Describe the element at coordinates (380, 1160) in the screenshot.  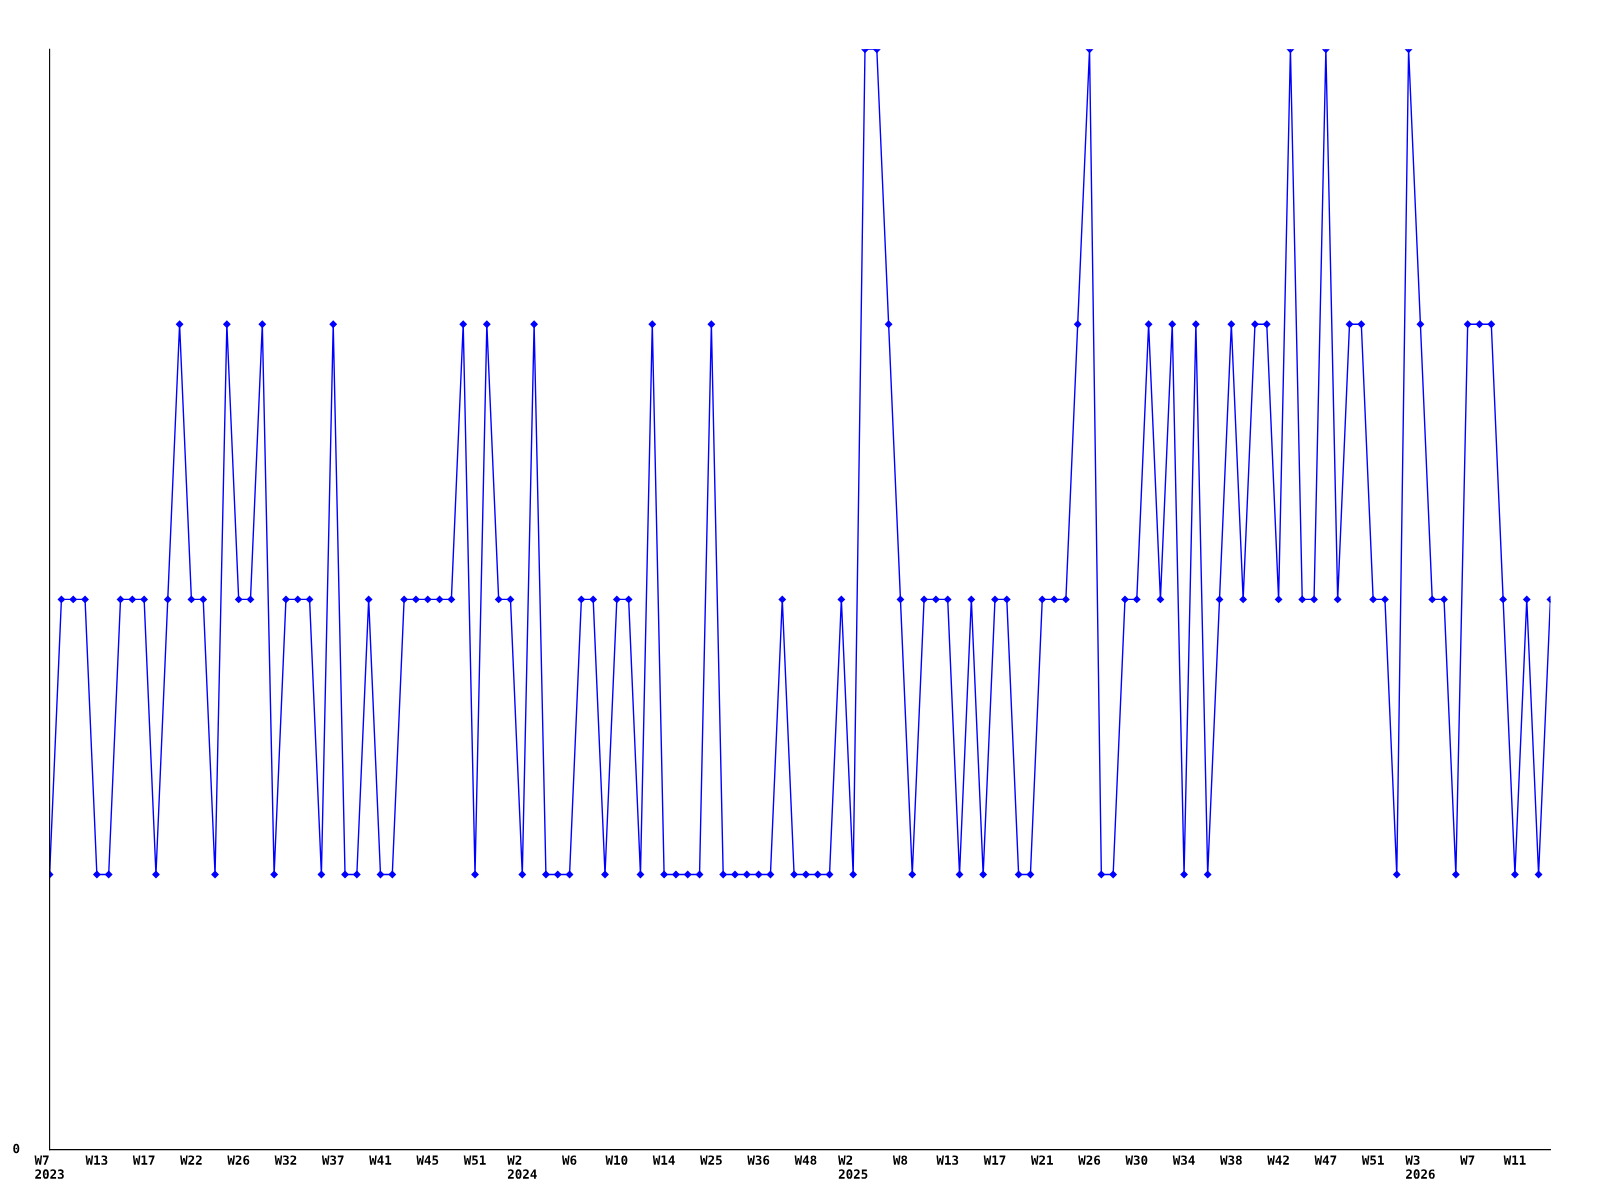
I see `x-tick-label: W41` at that location.